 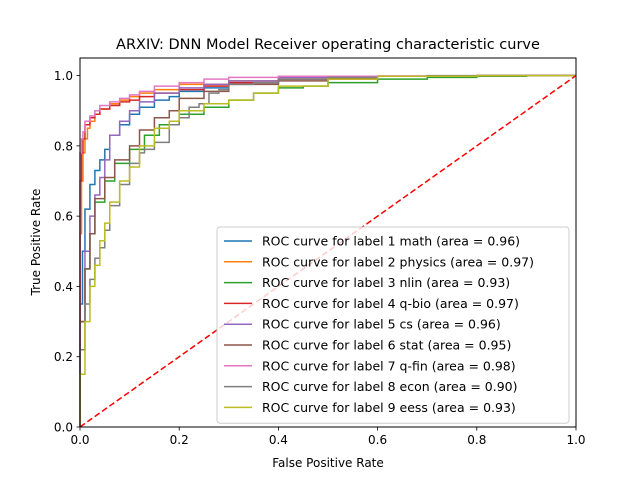 What do you see at coordinates (377, 440) in the screenshot?
I see `x-tick-label: 0.6` at bounding box center [377, 440].